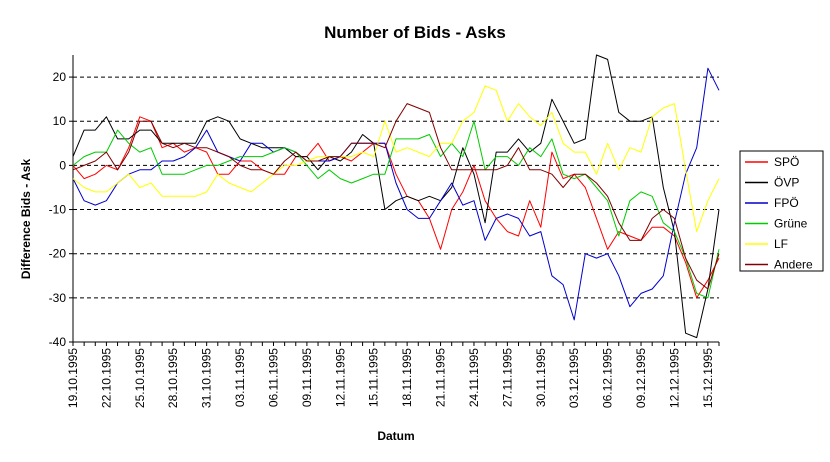 Image resolution: width=830 pixels, height=462 pixels. Describe the element at coordinates (58, 342) in the screenshot. I see `y-tick-label: -40` at that location.